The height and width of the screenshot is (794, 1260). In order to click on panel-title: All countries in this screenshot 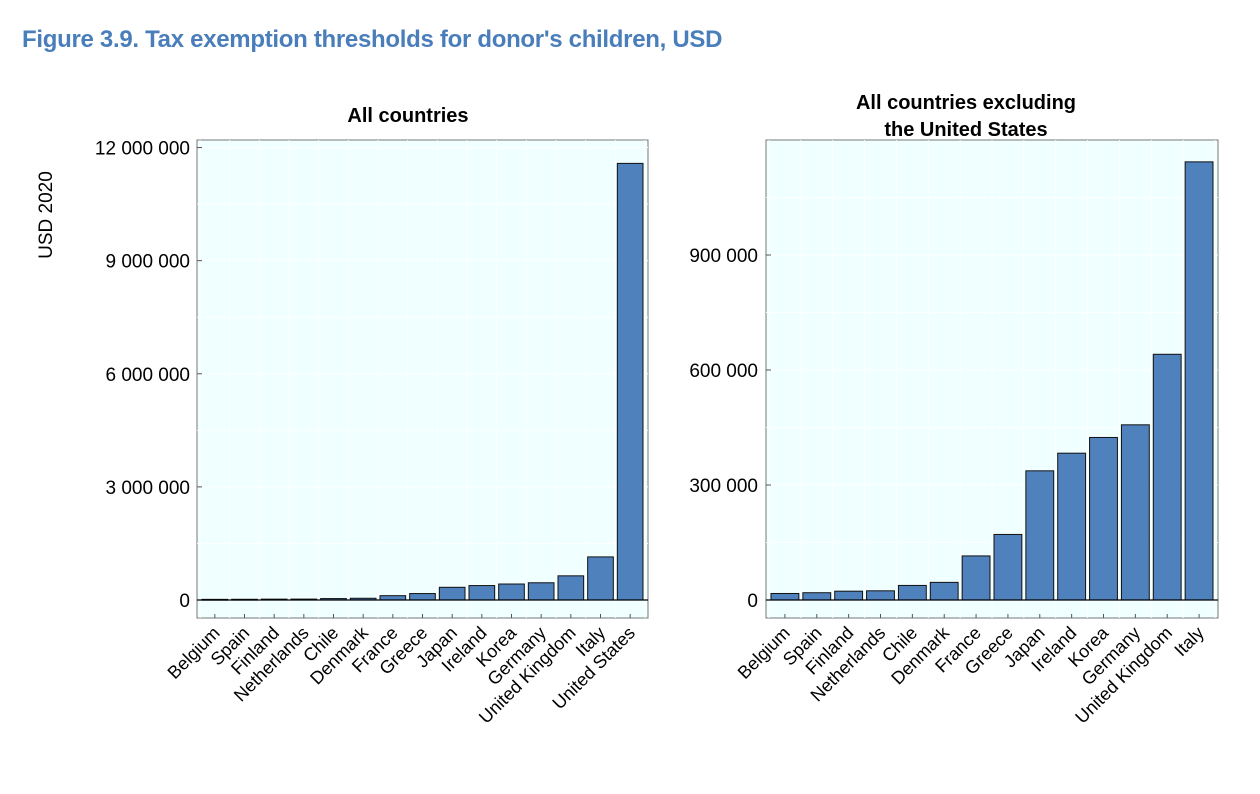, I will do `click(407, 116)`.